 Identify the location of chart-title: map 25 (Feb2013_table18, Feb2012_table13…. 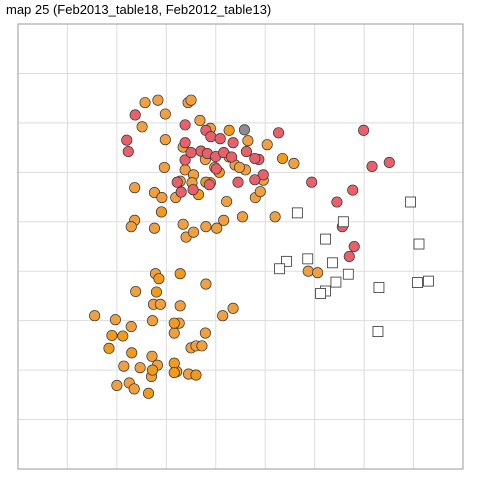
(139, 9).